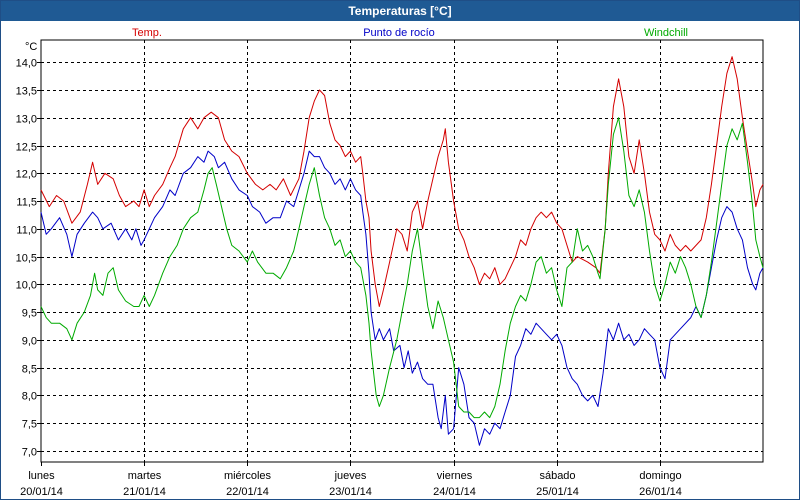  What do you see at coordinates (666, 33) in the screenshot?
I see `legend-entry: Windchill` at bounding box center [666, 33].